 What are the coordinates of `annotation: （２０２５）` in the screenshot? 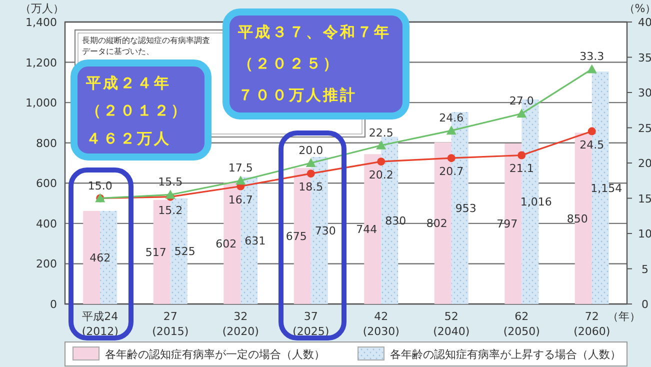 It's located at (289, 63).